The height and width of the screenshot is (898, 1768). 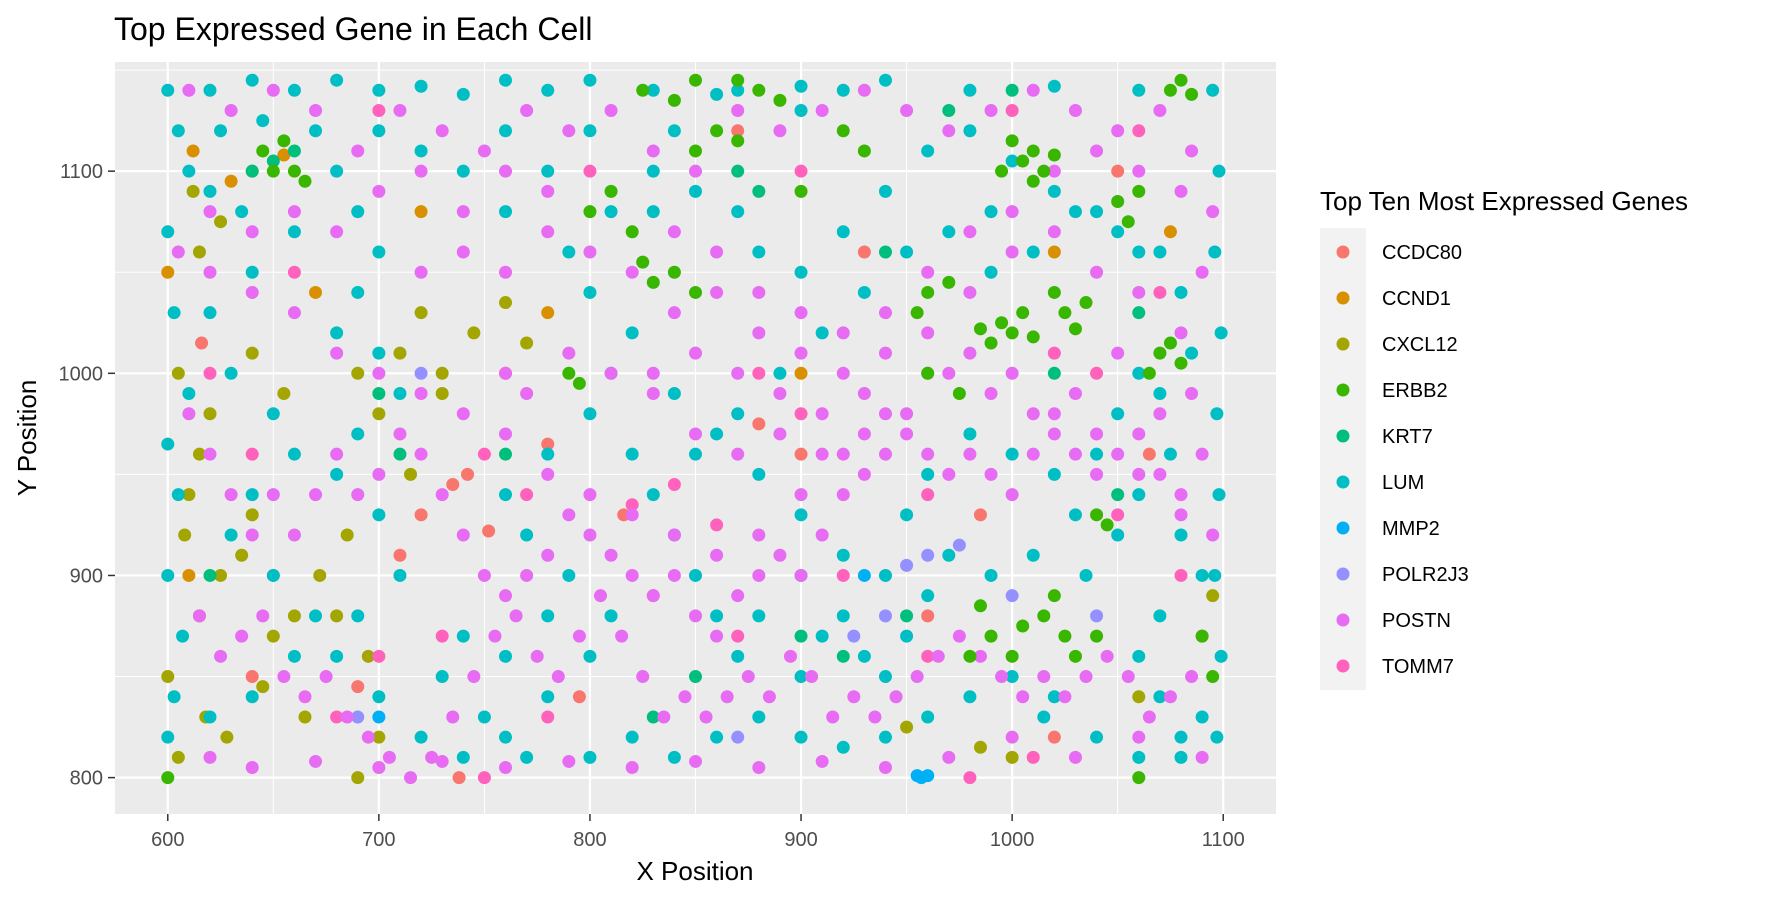 I want to click on legend-key-erbb2, so click(x=1343, y=390).